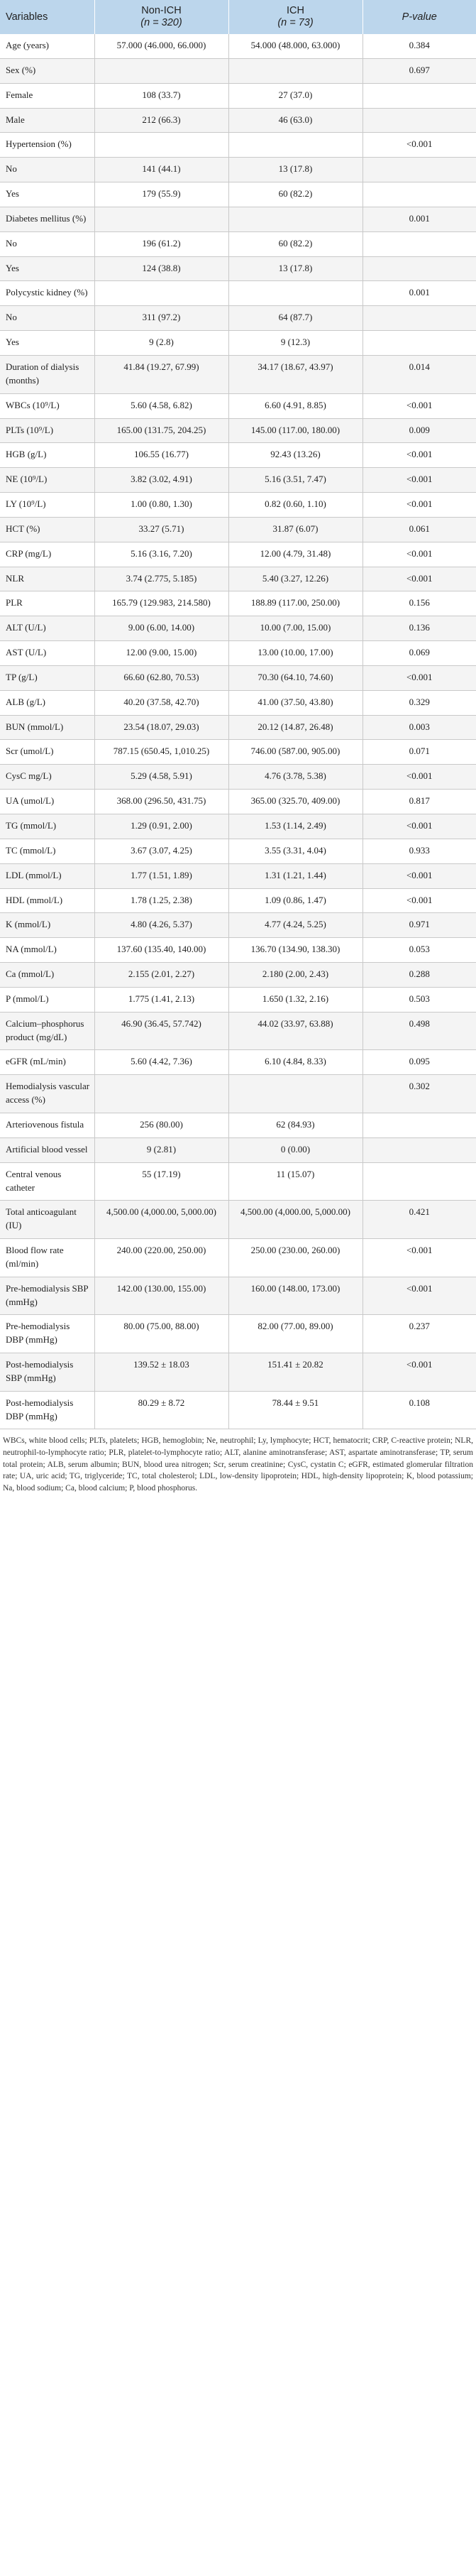  I want to click on cell-non-ich: 1.78 (1.25, 2.38), so click(162, 901).